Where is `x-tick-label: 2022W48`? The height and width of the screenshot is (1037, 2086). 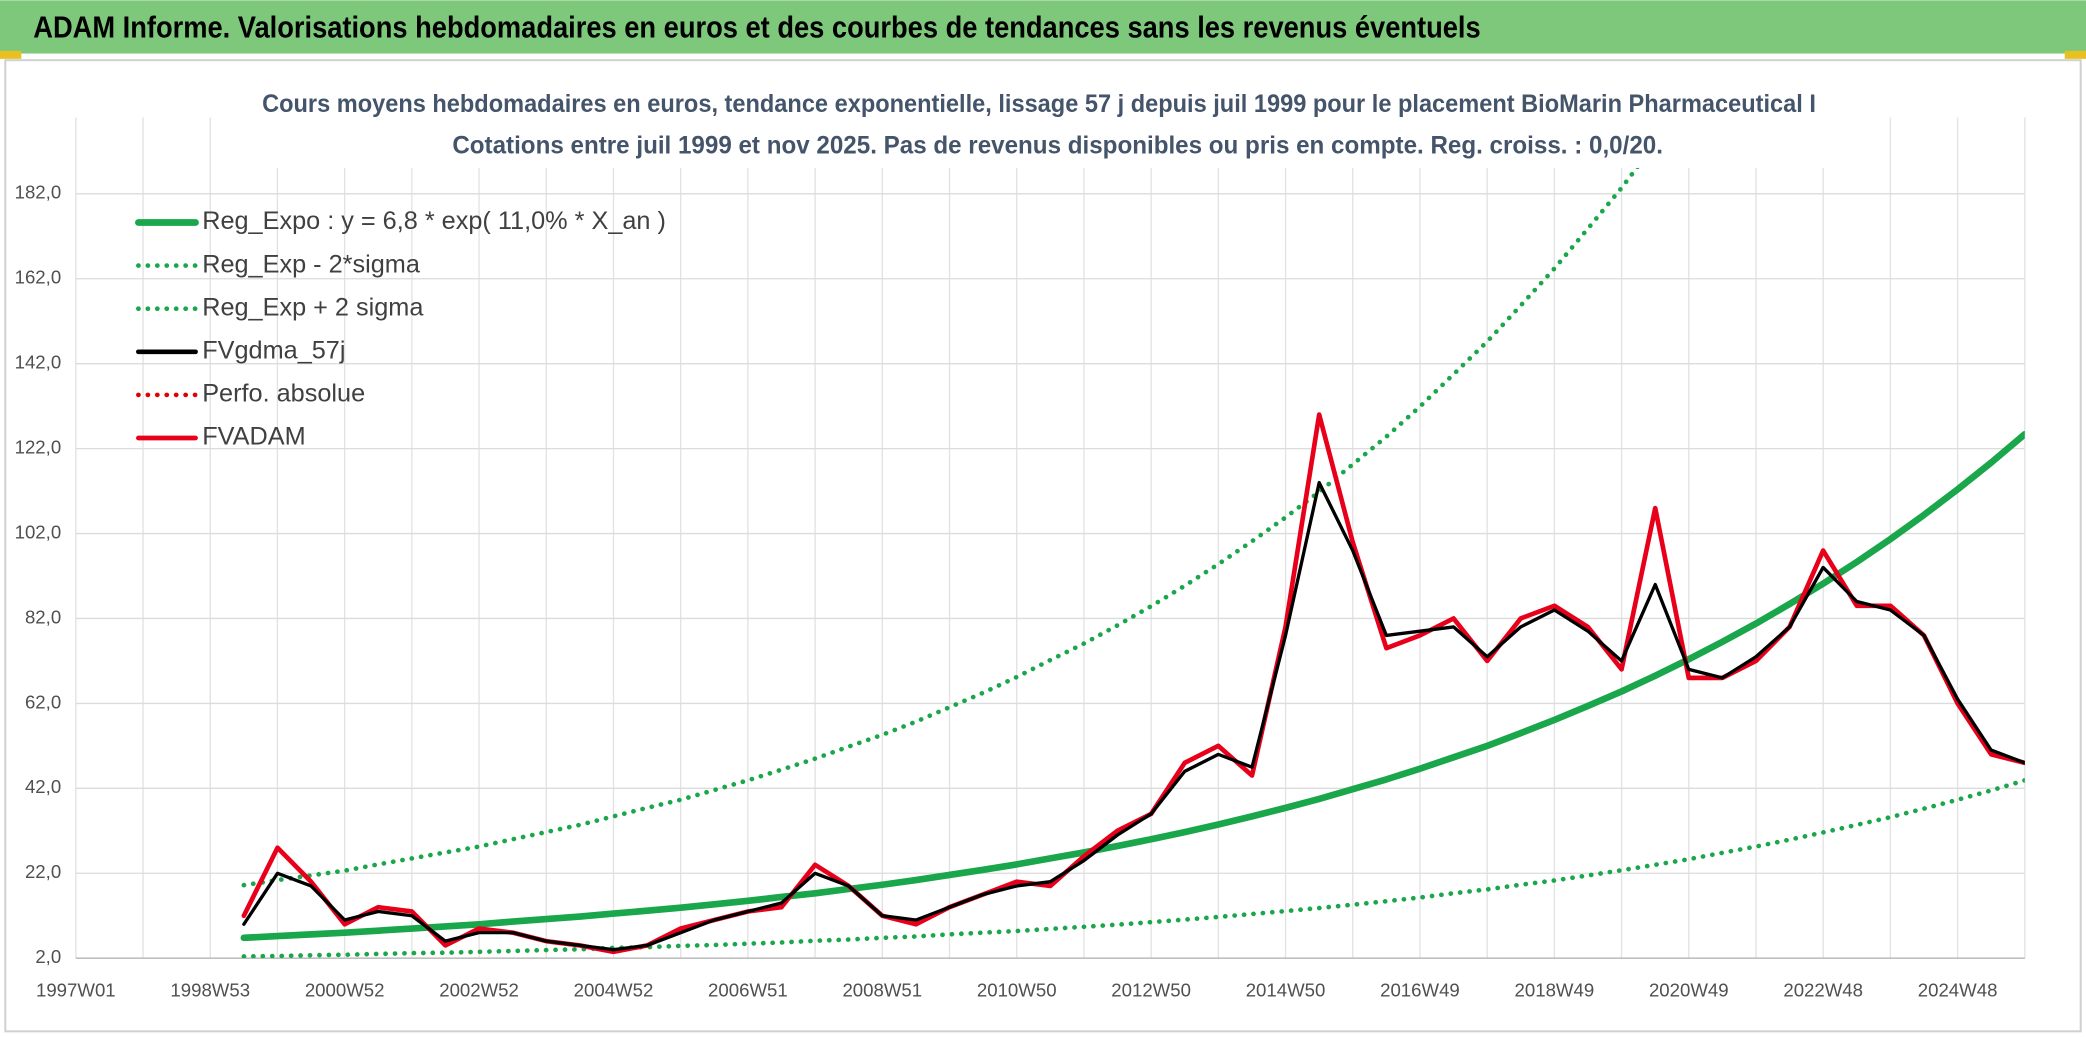 x-tick-label: 2022W48 is located at coordinates (1823, 989).